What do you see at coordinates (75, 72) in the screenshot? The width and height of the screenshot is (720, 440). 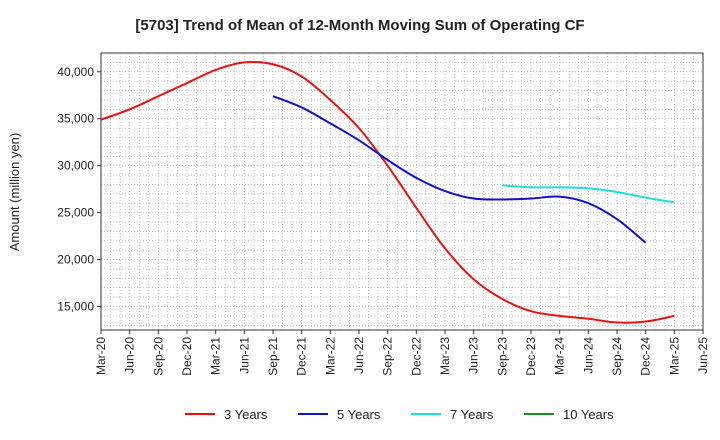 I see `y-tick-label: 40,000` at bounding box center [75, 72].